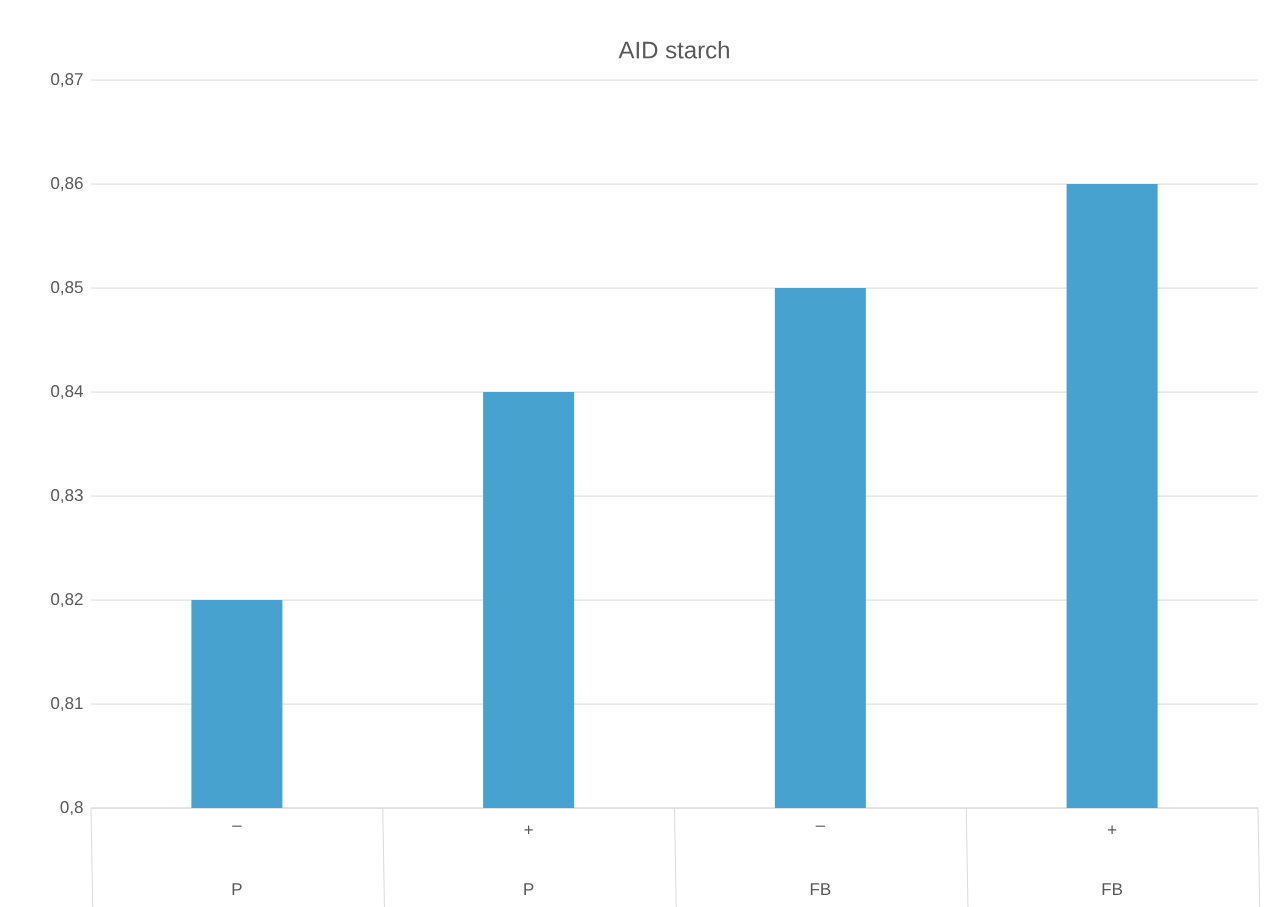 This screenshot has height=907, width=1273. I want to click on y-tick-label: 0,87, so click(67, 80).